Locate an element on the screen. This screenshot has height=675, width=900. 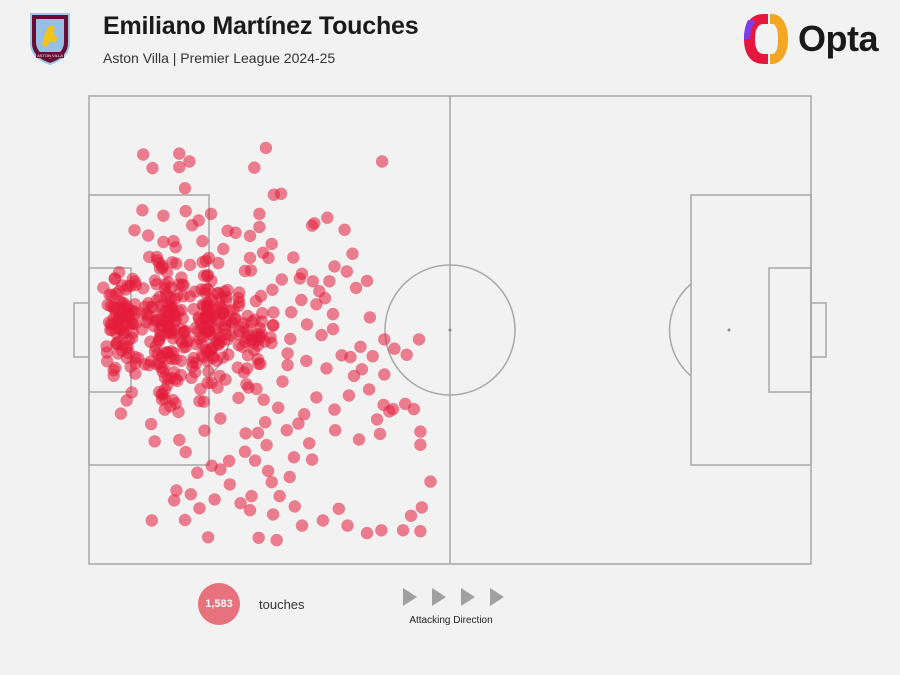
centre-circle is located at coordinates (450, 330).